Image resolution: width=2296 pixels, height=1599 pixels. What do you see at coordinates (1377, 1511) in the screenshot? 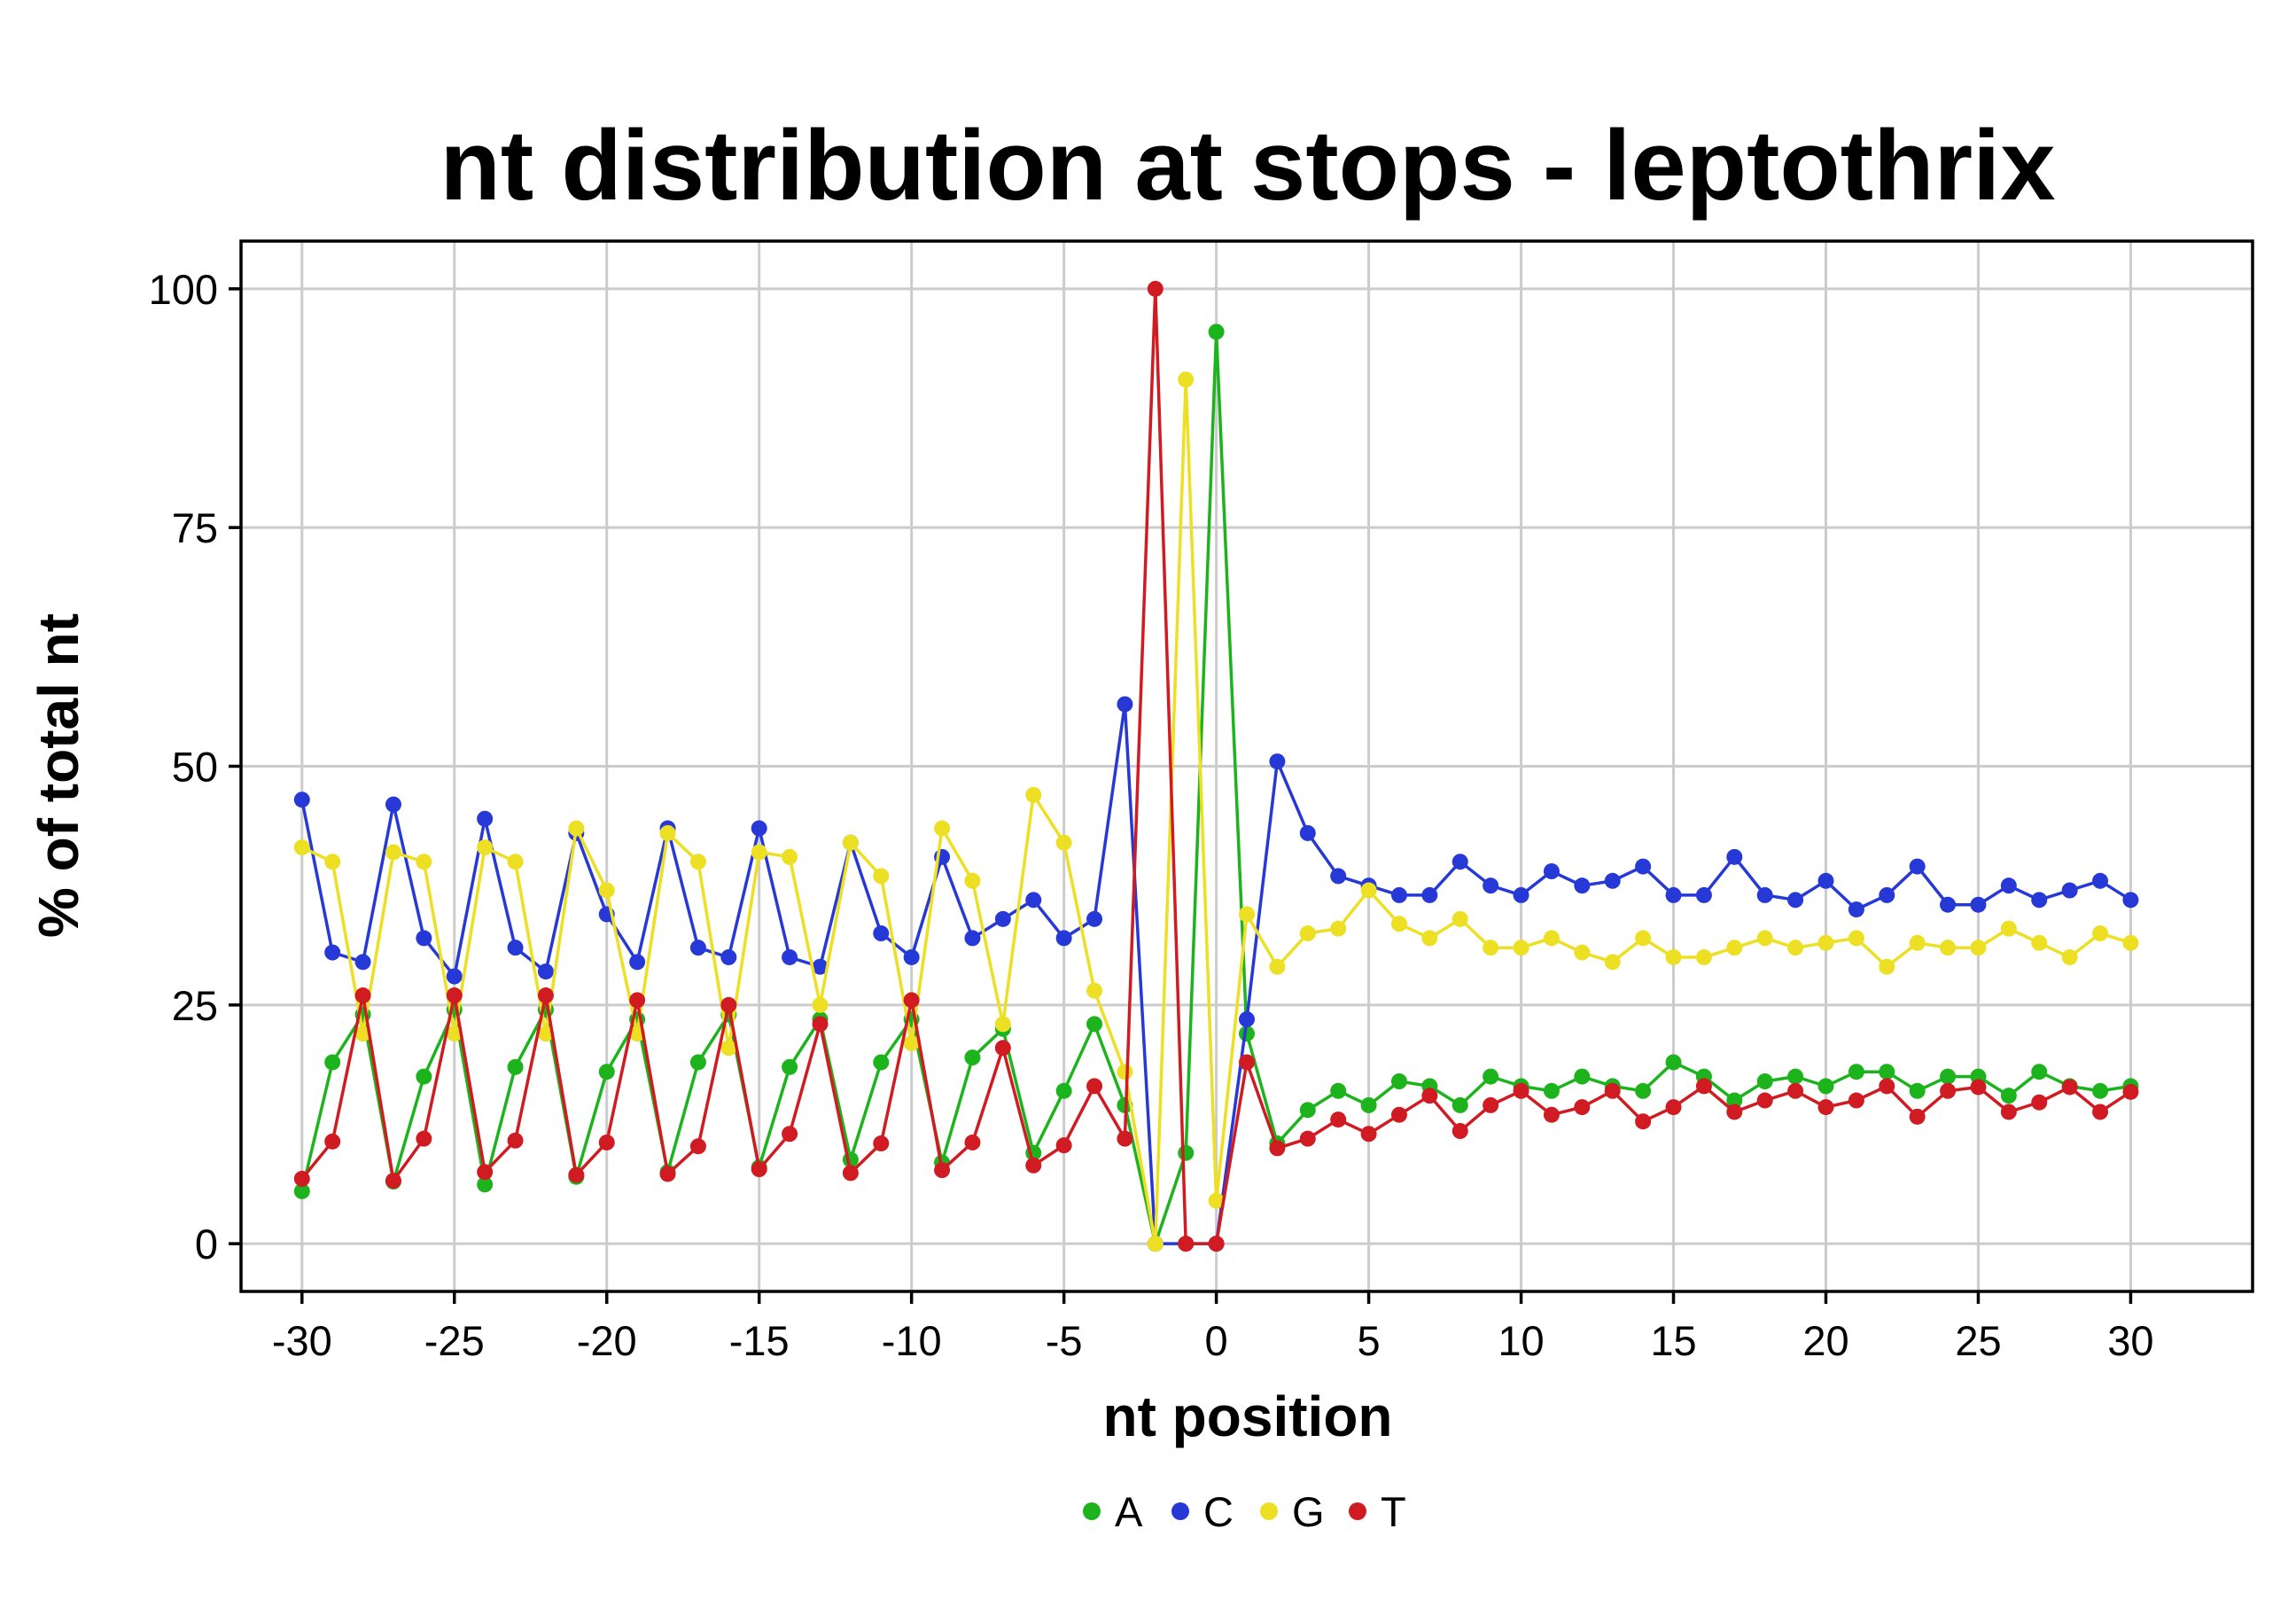
I see `legend-item-T: T` at bounding box center [1377, 1511].